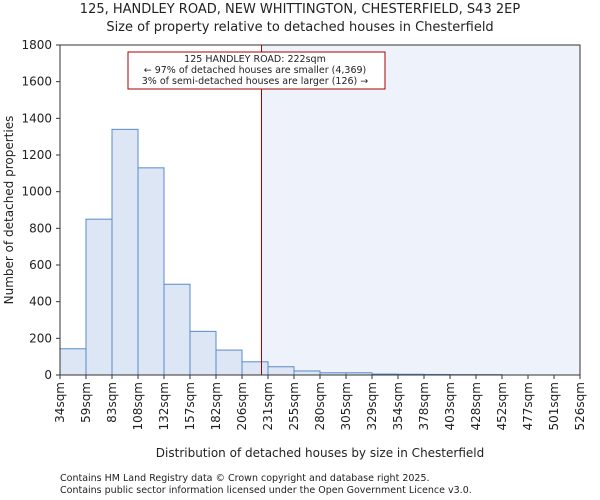 Image resolution: width=600 pixels, height=500 pixels. Describe the element at coordinates (346, 406) in the screenshot. I see `x-tick-label: 305sqm` at that location.